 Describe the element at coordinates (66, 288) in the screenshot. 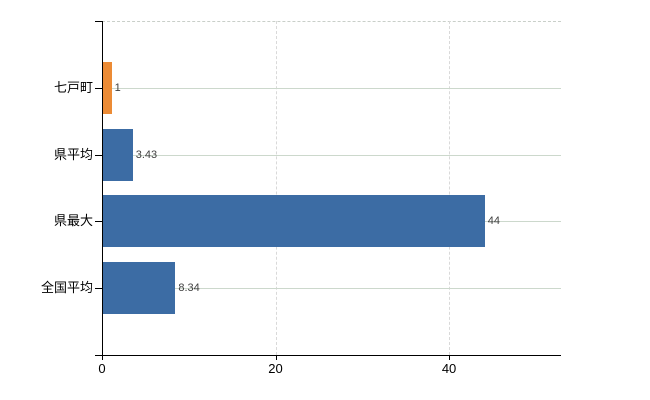

I see `category-label: 全国平均` at that location.